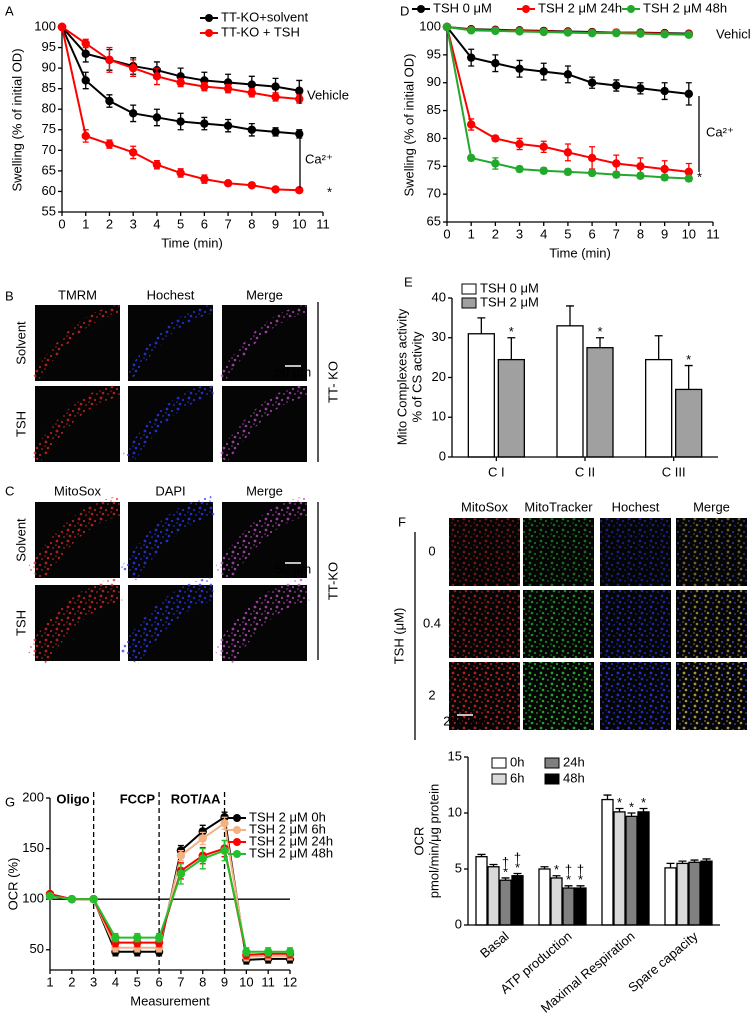  What do you see at coordinates (458, 923) in the screenshot?
I see `y-tick-label: 0` at bounding box center [458, 923].